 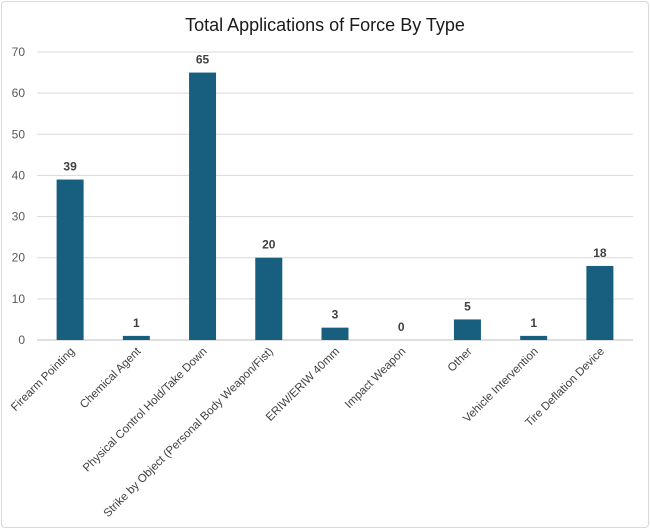 What do you see at coordinates (19, 196) in the screenshot?
I see `y-axis-ticks: 0 10 20 30 40 50 60 70` at bounding box center [19, 196].